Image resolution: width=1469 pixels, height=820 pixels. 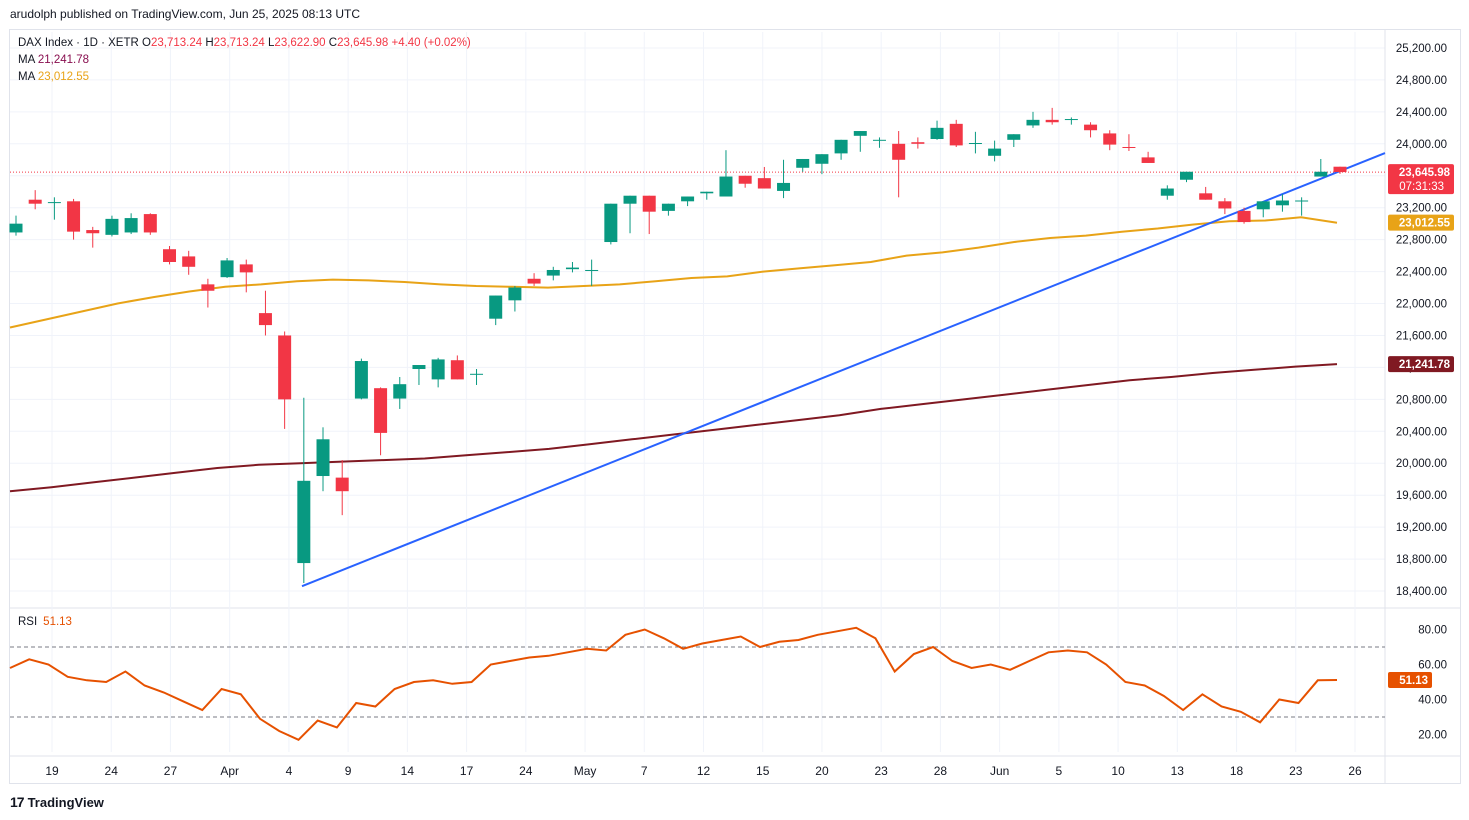 I want to click on price-tick-label: 19,200.00, so click(x=1421, y=528).